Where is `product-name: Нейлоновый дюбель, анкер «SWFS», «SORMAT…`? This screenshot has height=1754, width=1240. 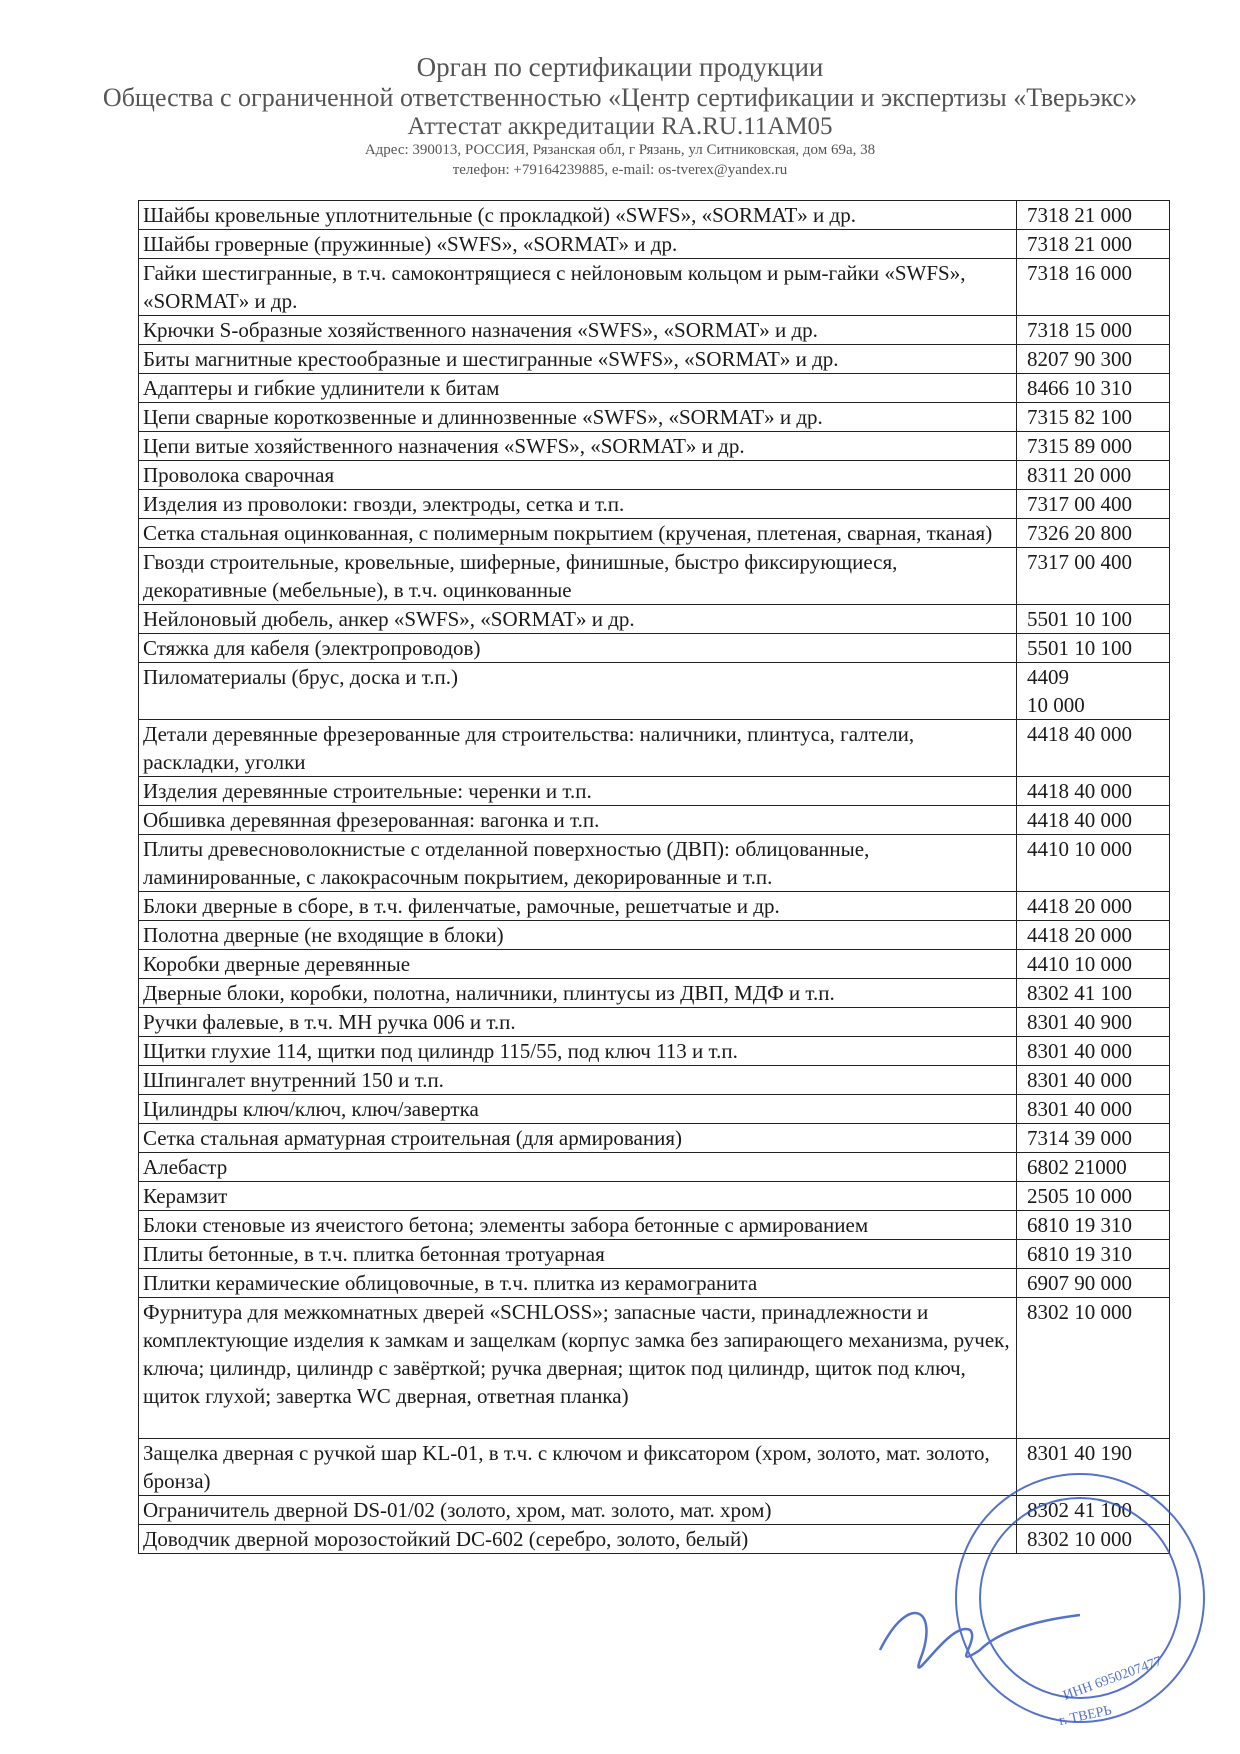
product-name: Нейлоновый дюбель, анкер «SWFS», «SORMAT… is located at coordinates (577, 619).